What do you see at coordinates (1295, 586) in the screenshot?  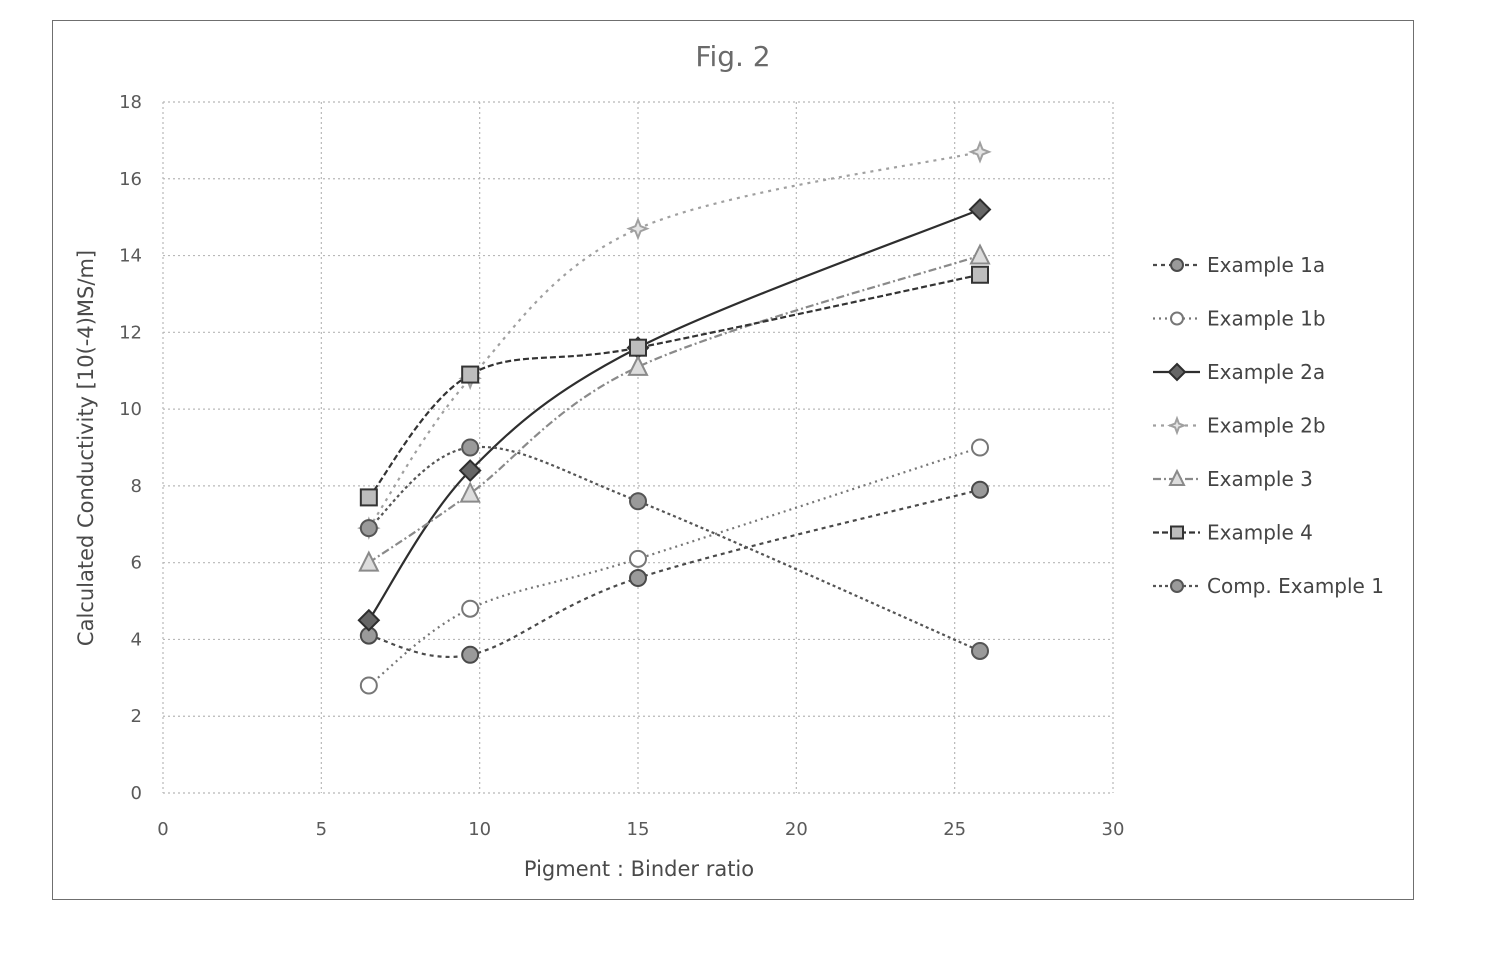 I see `legend-label: Comp. Example 1` at bounding box center [1295, 586].